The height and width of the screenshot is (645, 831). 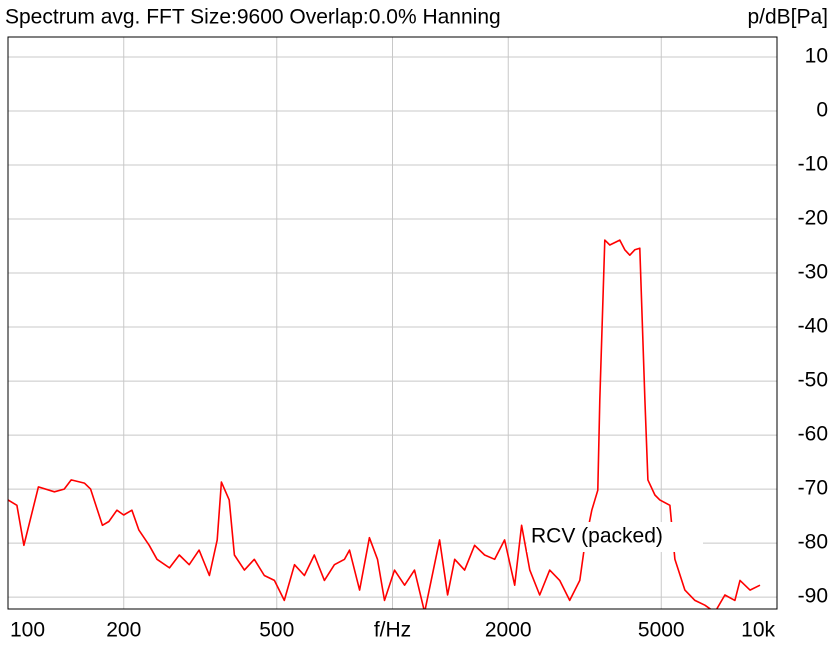 I want to click on annotation-background, so click(x=615, y=537).